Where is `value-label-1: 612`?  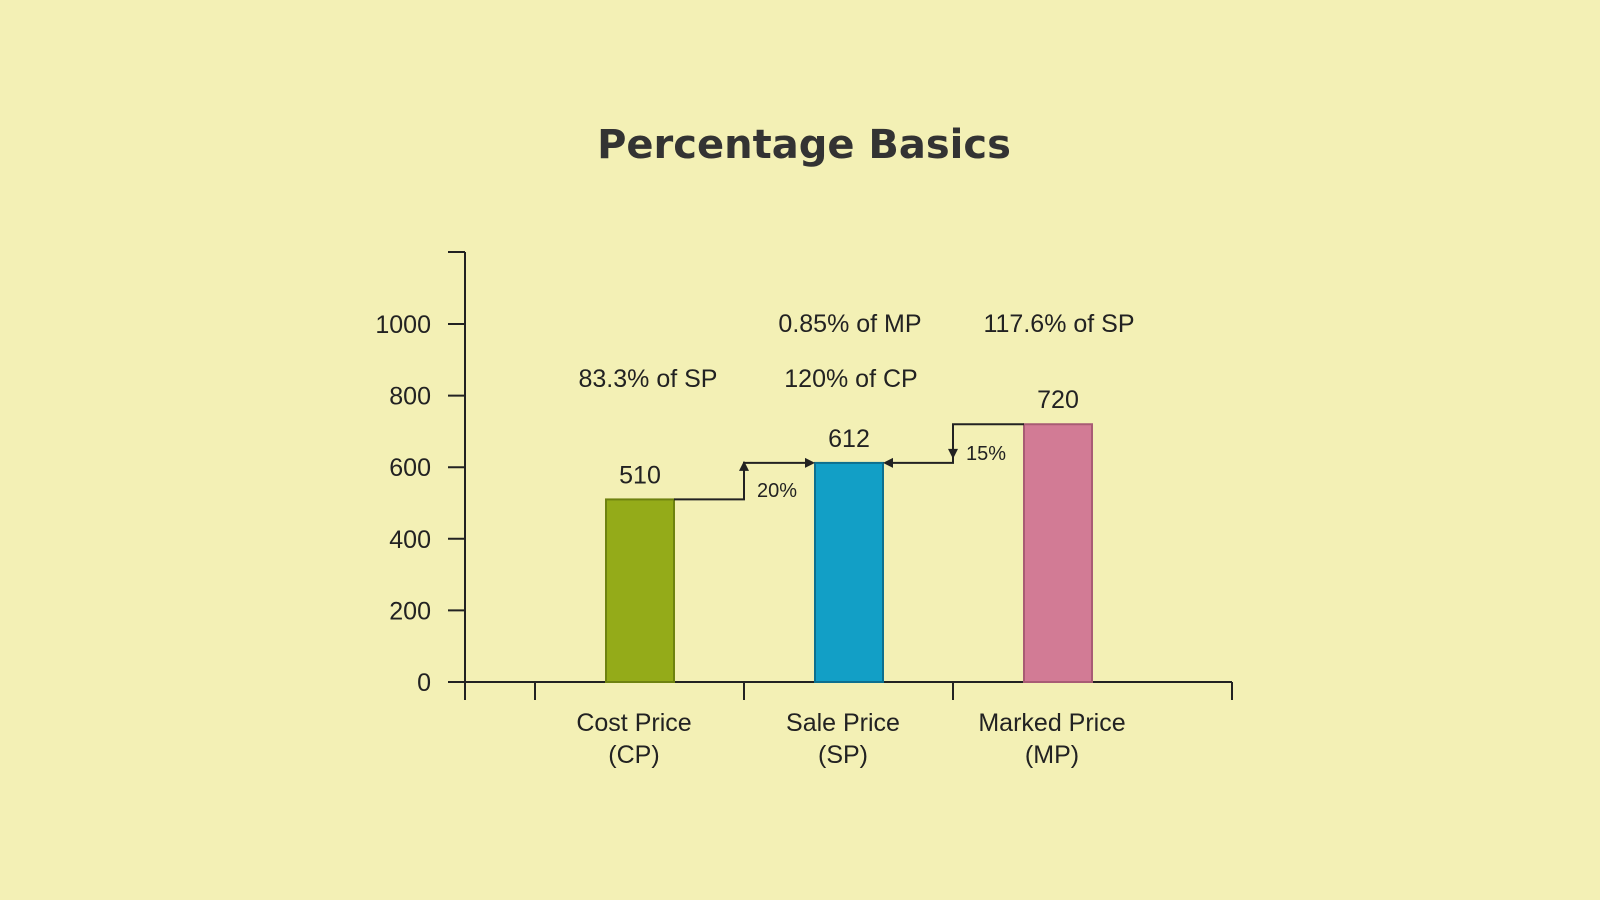
value-label-1: 612 is located at coordinates (849, 439).